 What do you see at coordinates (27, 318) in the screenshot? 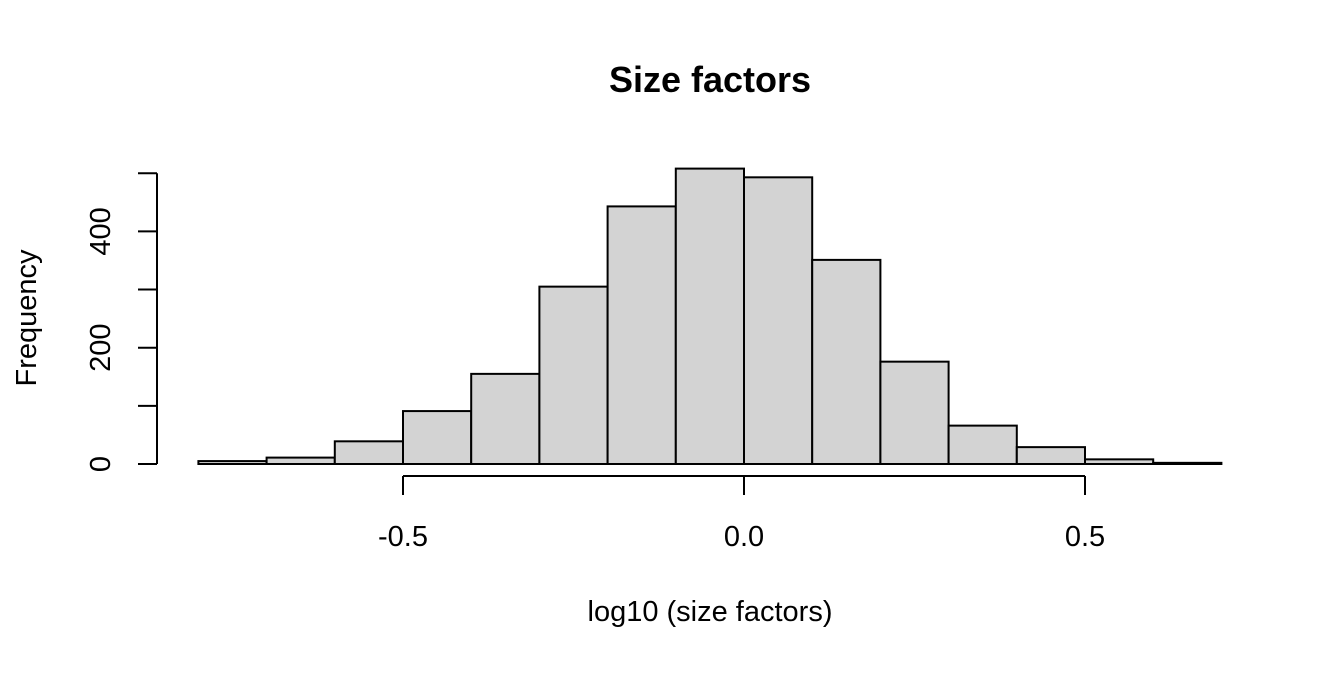
I see `y-axis-label: Frequency` at bounding box center [27, 318].